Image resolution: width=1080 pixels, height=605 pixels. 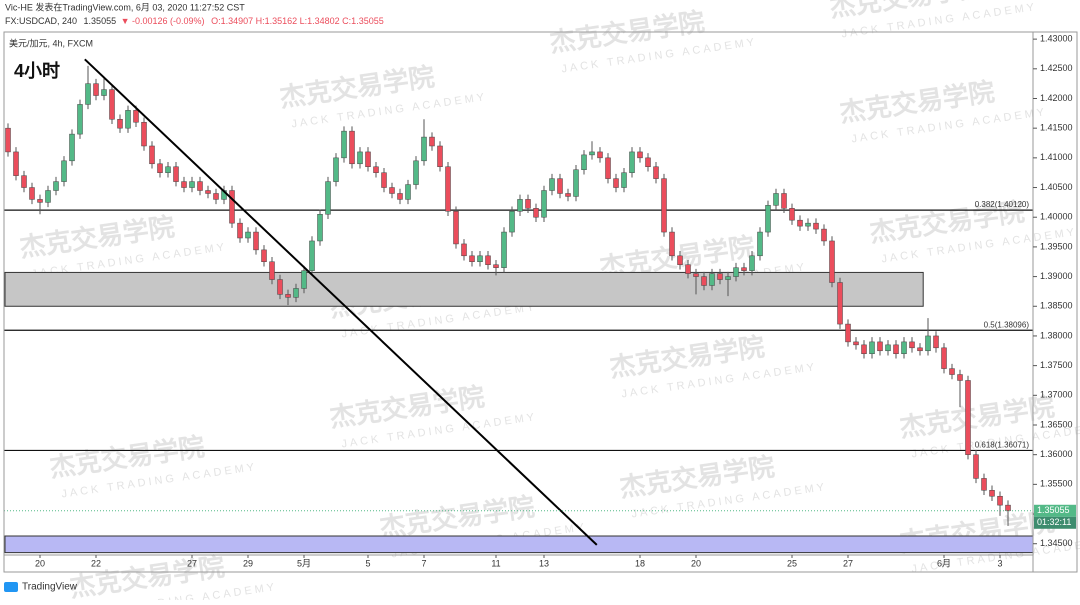 I want to click on x-tick-label: 27, so click(x=192, y=563).